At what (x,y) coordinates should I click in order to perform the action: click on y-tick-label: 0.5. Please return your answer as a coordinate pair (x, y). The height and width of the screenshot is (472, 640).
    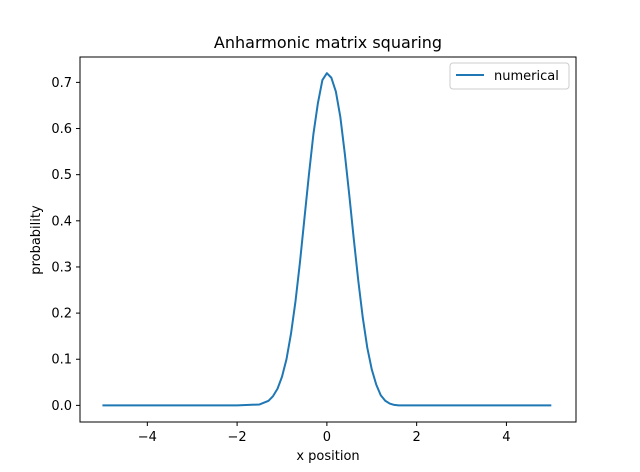
    Looking at the image, I should click on (61, 175).